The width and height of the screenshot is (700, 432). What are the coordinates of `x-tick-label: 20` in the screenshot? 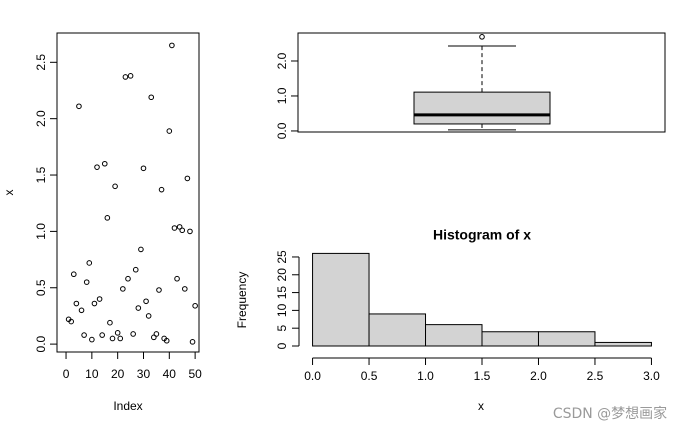 It's located at (118, 374).